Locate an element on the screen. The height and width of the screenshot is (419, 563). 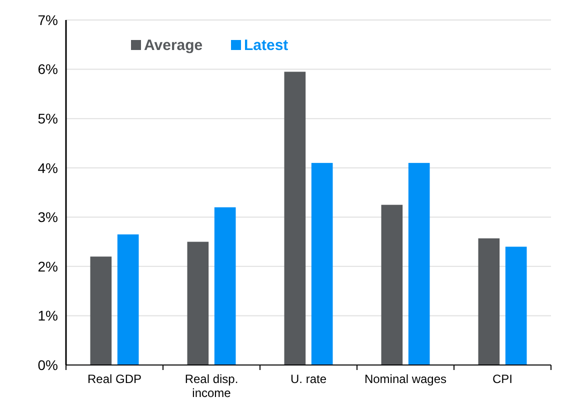
y-tick-label: 7% is located at coordinates (48, 20).